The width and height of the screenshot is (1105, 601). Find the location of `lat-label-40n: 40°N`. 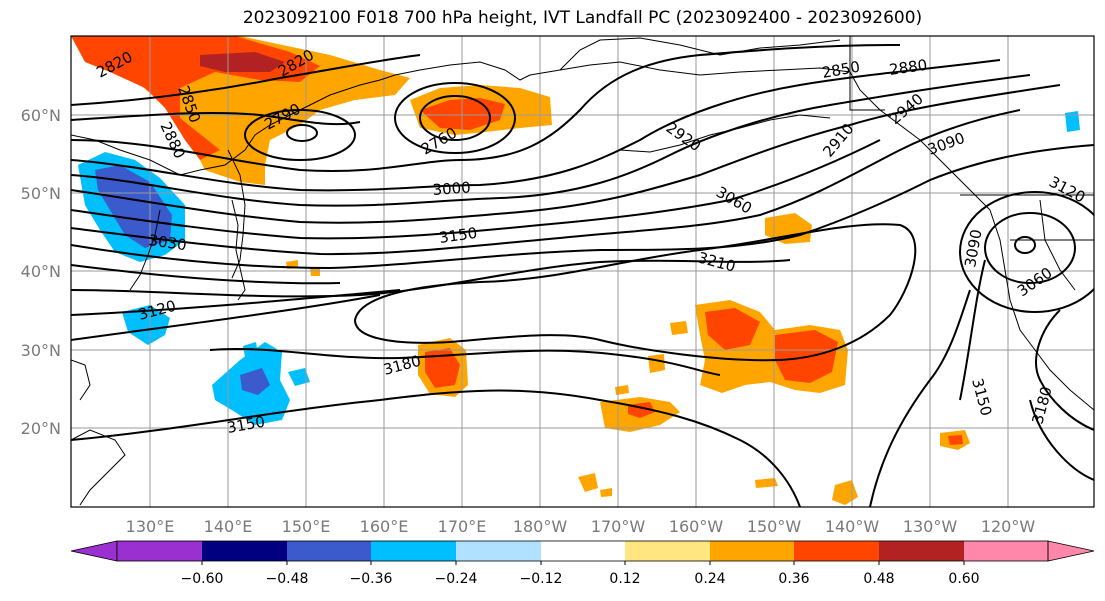

lat-label-40n: 40°N is located at coordinates (41, 271).